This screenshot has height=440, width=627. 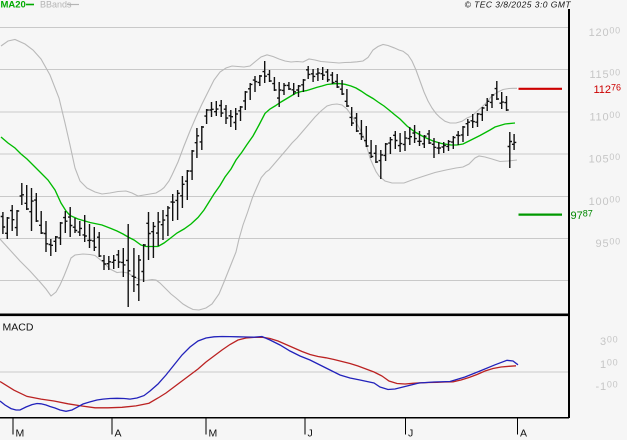 What do you see at coordinates (18, 328) in the screenshot?
I see `svg-text: MACD` at bounding box center [18, 328].